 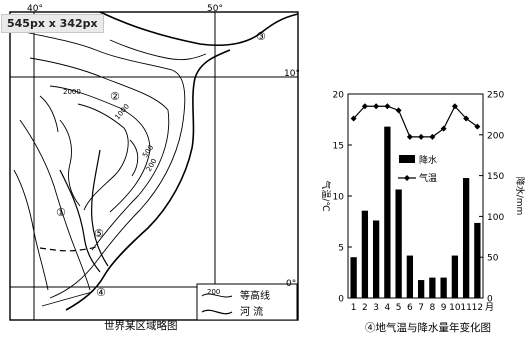 I want to click on right-tick-label: 100, so click(x=495, y=218).